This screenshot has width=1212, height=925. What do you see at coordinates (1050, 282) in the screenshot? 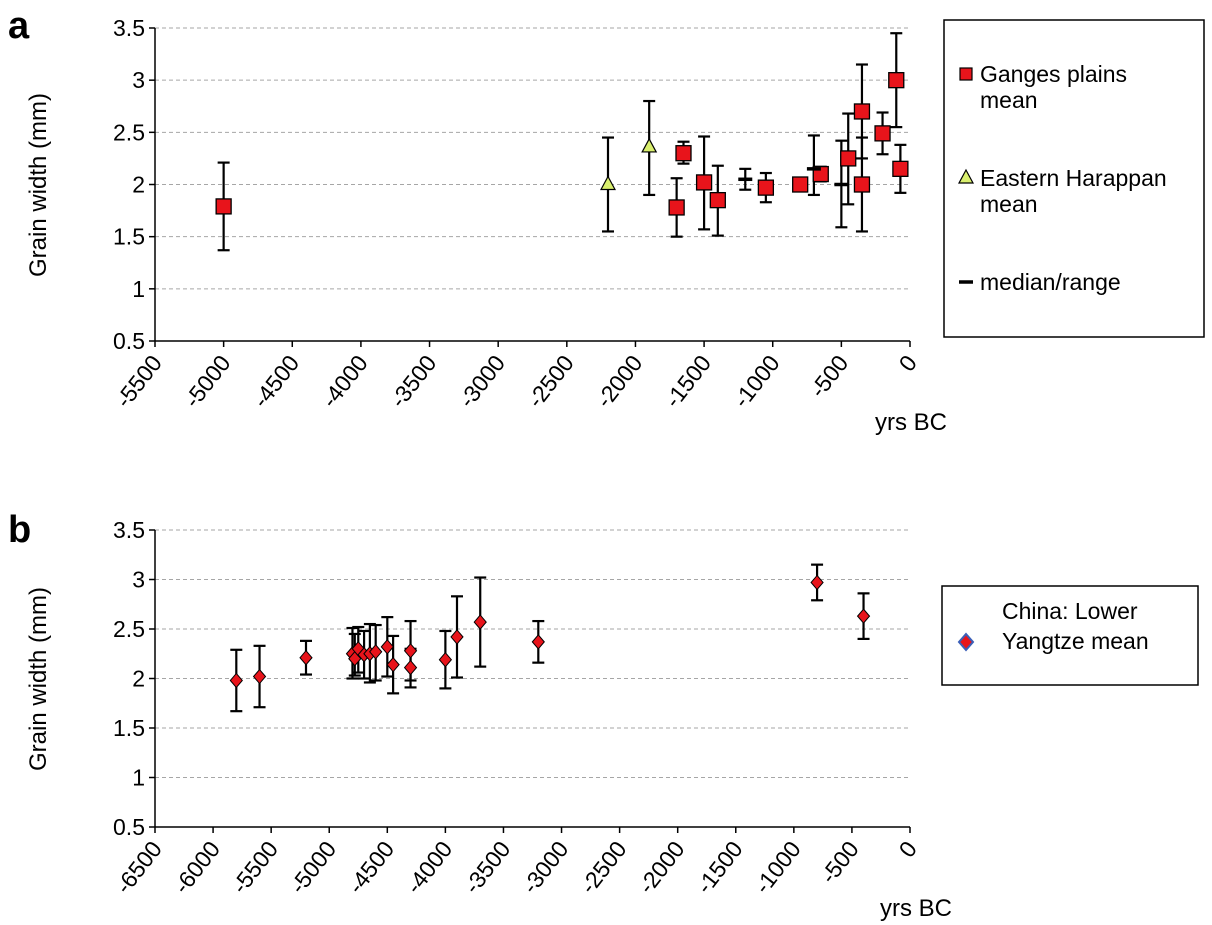
I see `legend-label: median/range` at bounding box center [1050, 282].